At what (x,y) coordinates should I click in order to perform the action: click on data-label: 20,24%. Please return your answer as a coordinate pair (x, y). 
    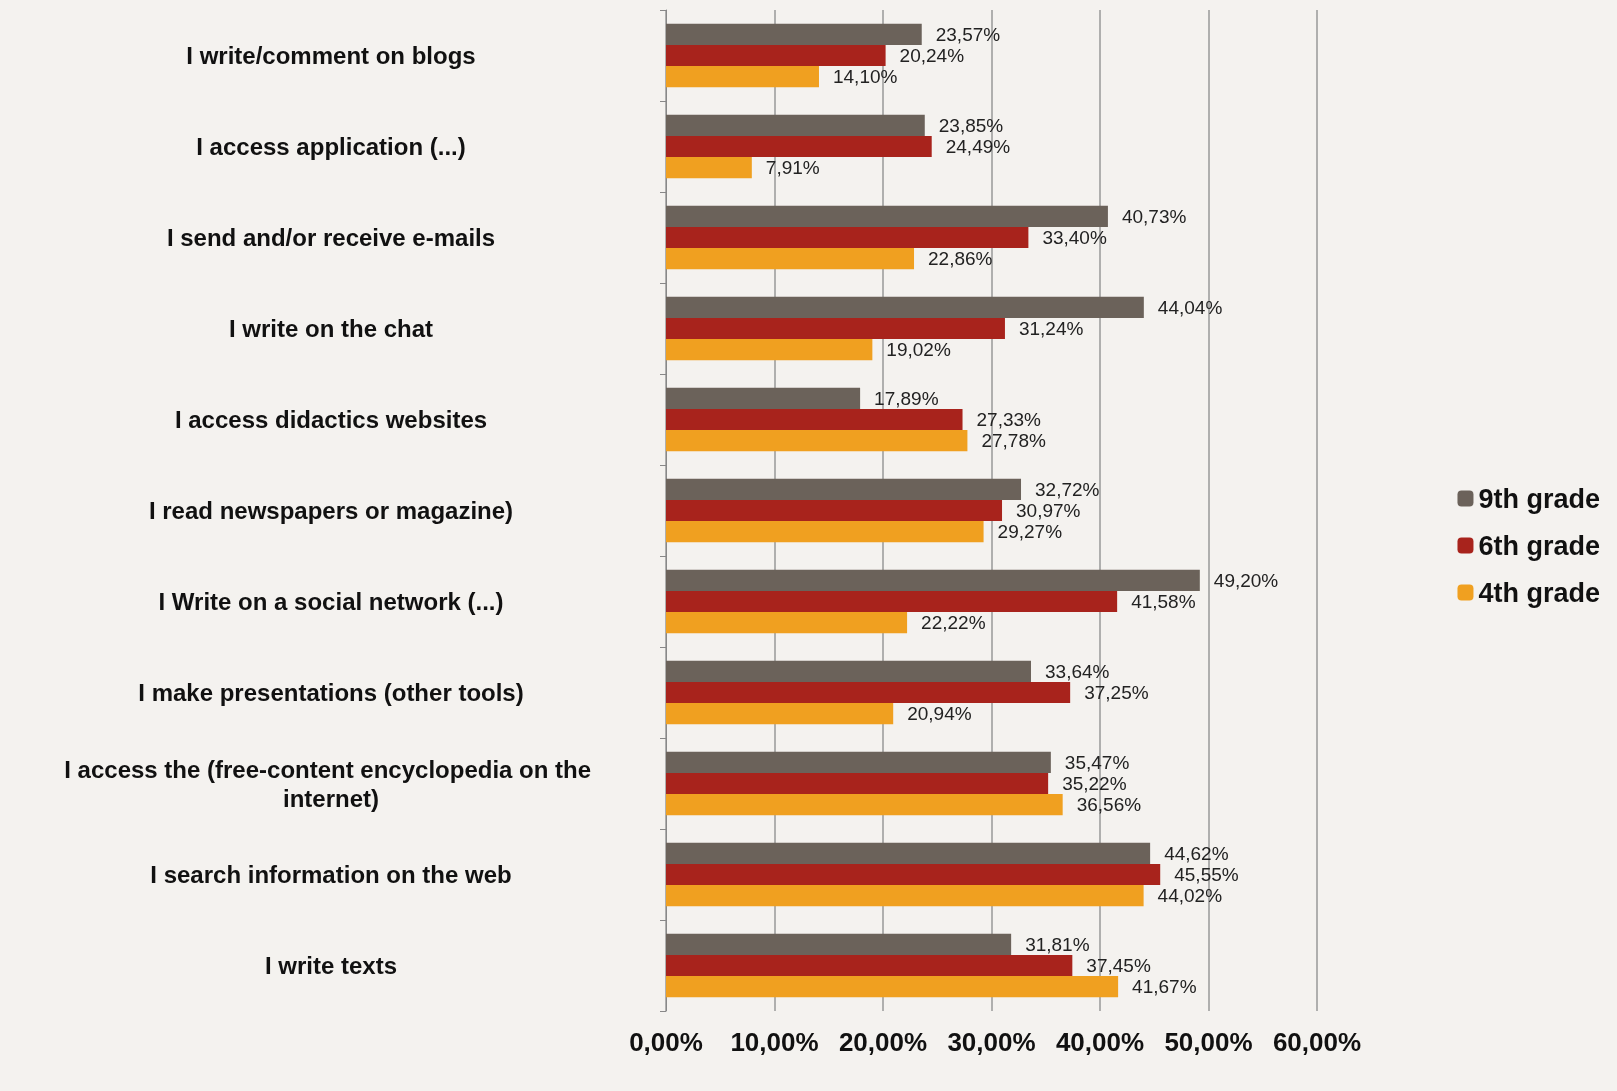
    Looking at the image, I should click on (932, 55).